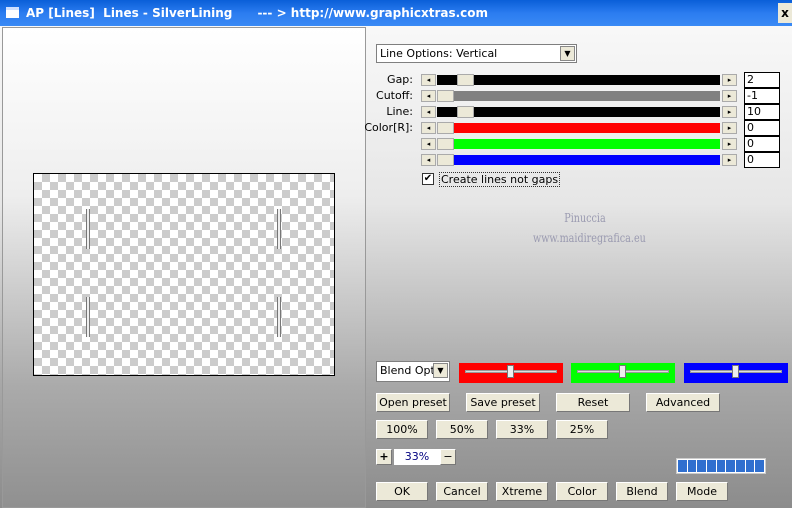 Image resolution: width=792 pixels, height=508 pixels. Describe the element at coordinates (400, 79) in the screenshot. I see `slider-label: Gap:` at that location.